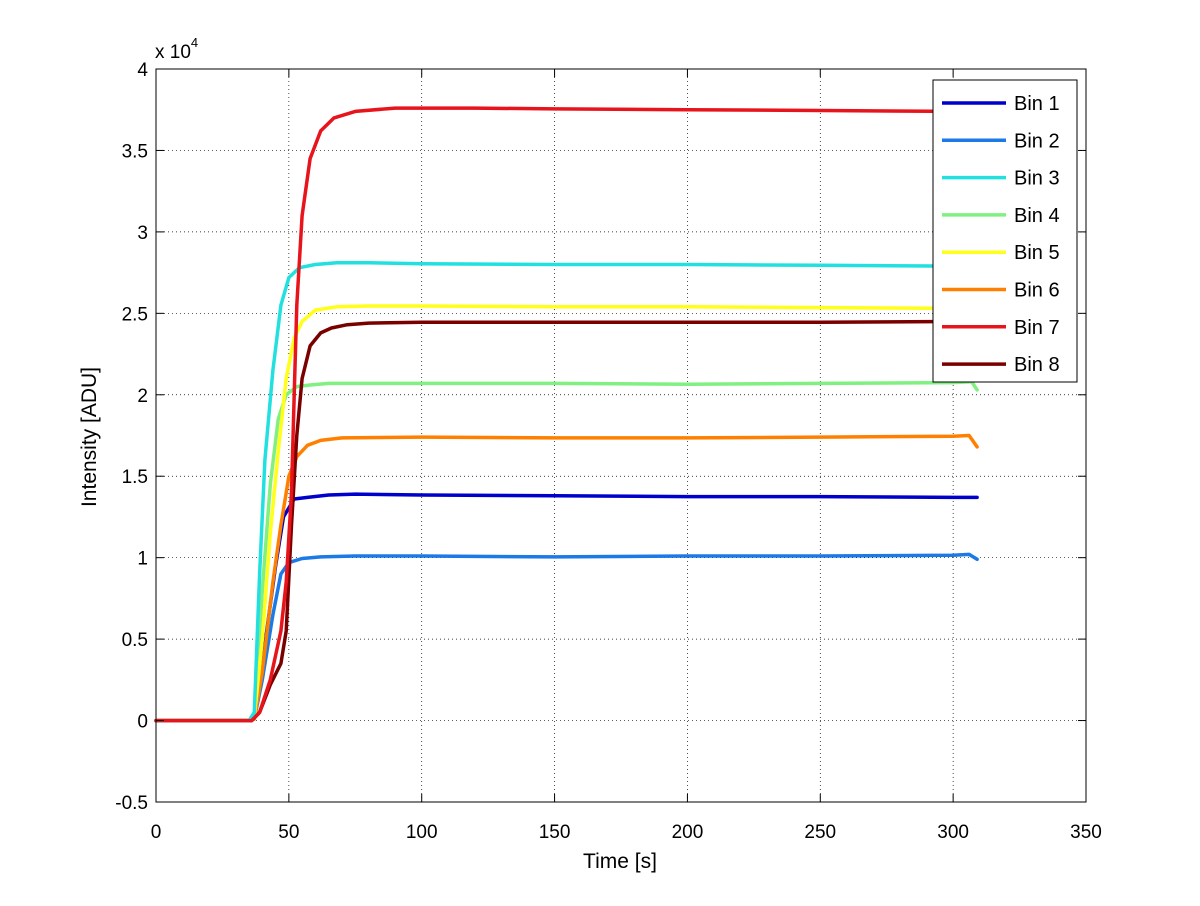 This screenshot has width=1200, height=906. Describe the element at coordinates (953, 832) in the screenshot. I see `x-tick-label: 300` at that location.